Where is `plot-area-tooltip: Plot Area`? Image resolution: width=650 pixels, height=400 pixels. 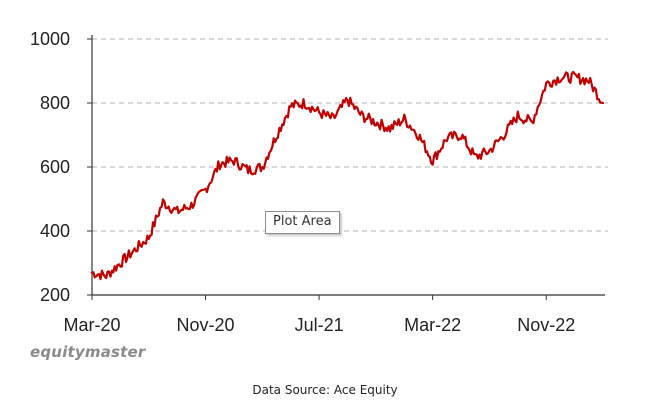 plot-area-tooltip: Plot Area is located at coordinates (302, 222).